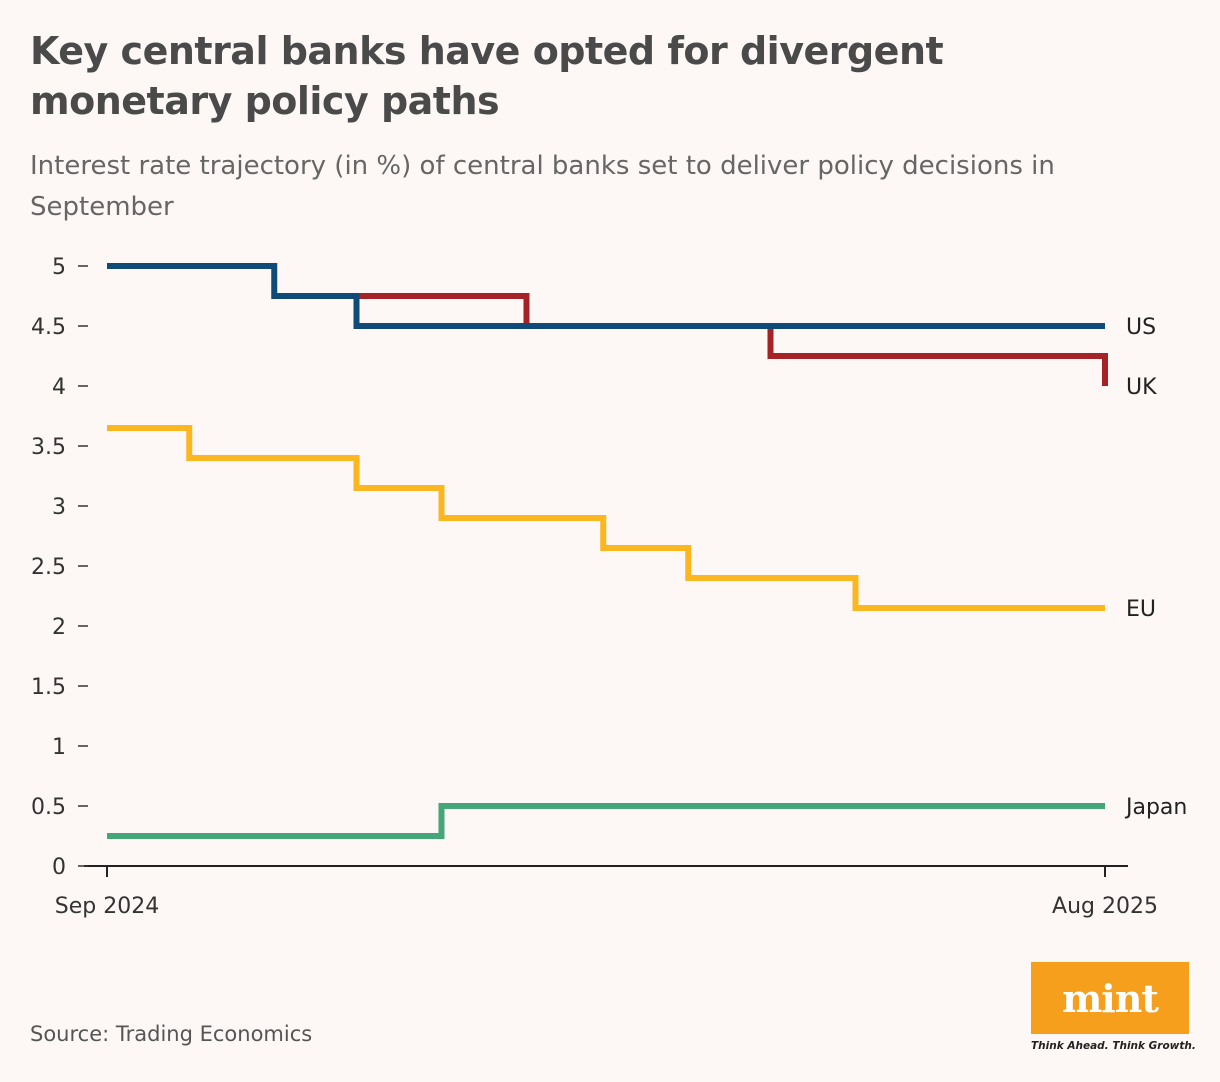 This screenshot has height=1082, width=1220. What do you see at coordinates (48, 687) in the screenshot?
I see `y-tick-label: 1.5` at bounding box center [48, 687].